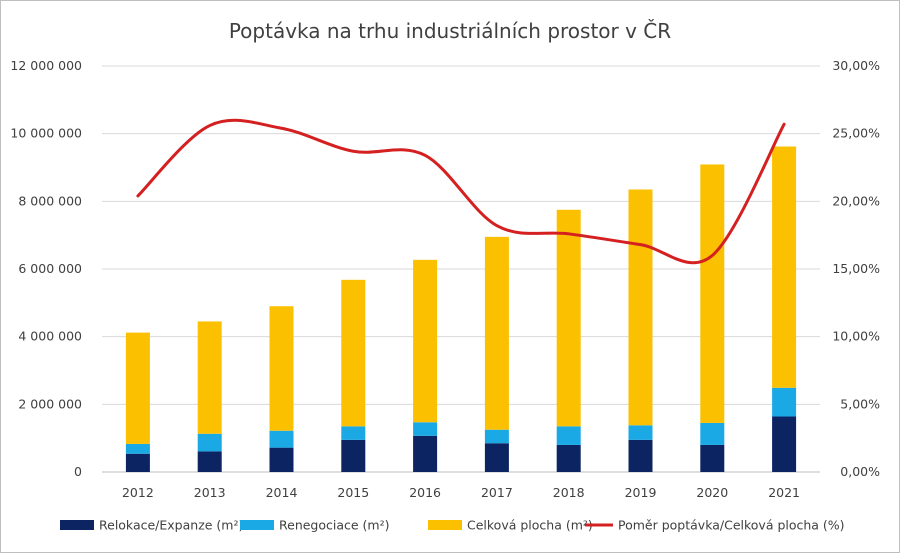  Describe the element at coordinates (46, 133) in the screenshot. I see `left-tick-label: 10 000 000` at that location.